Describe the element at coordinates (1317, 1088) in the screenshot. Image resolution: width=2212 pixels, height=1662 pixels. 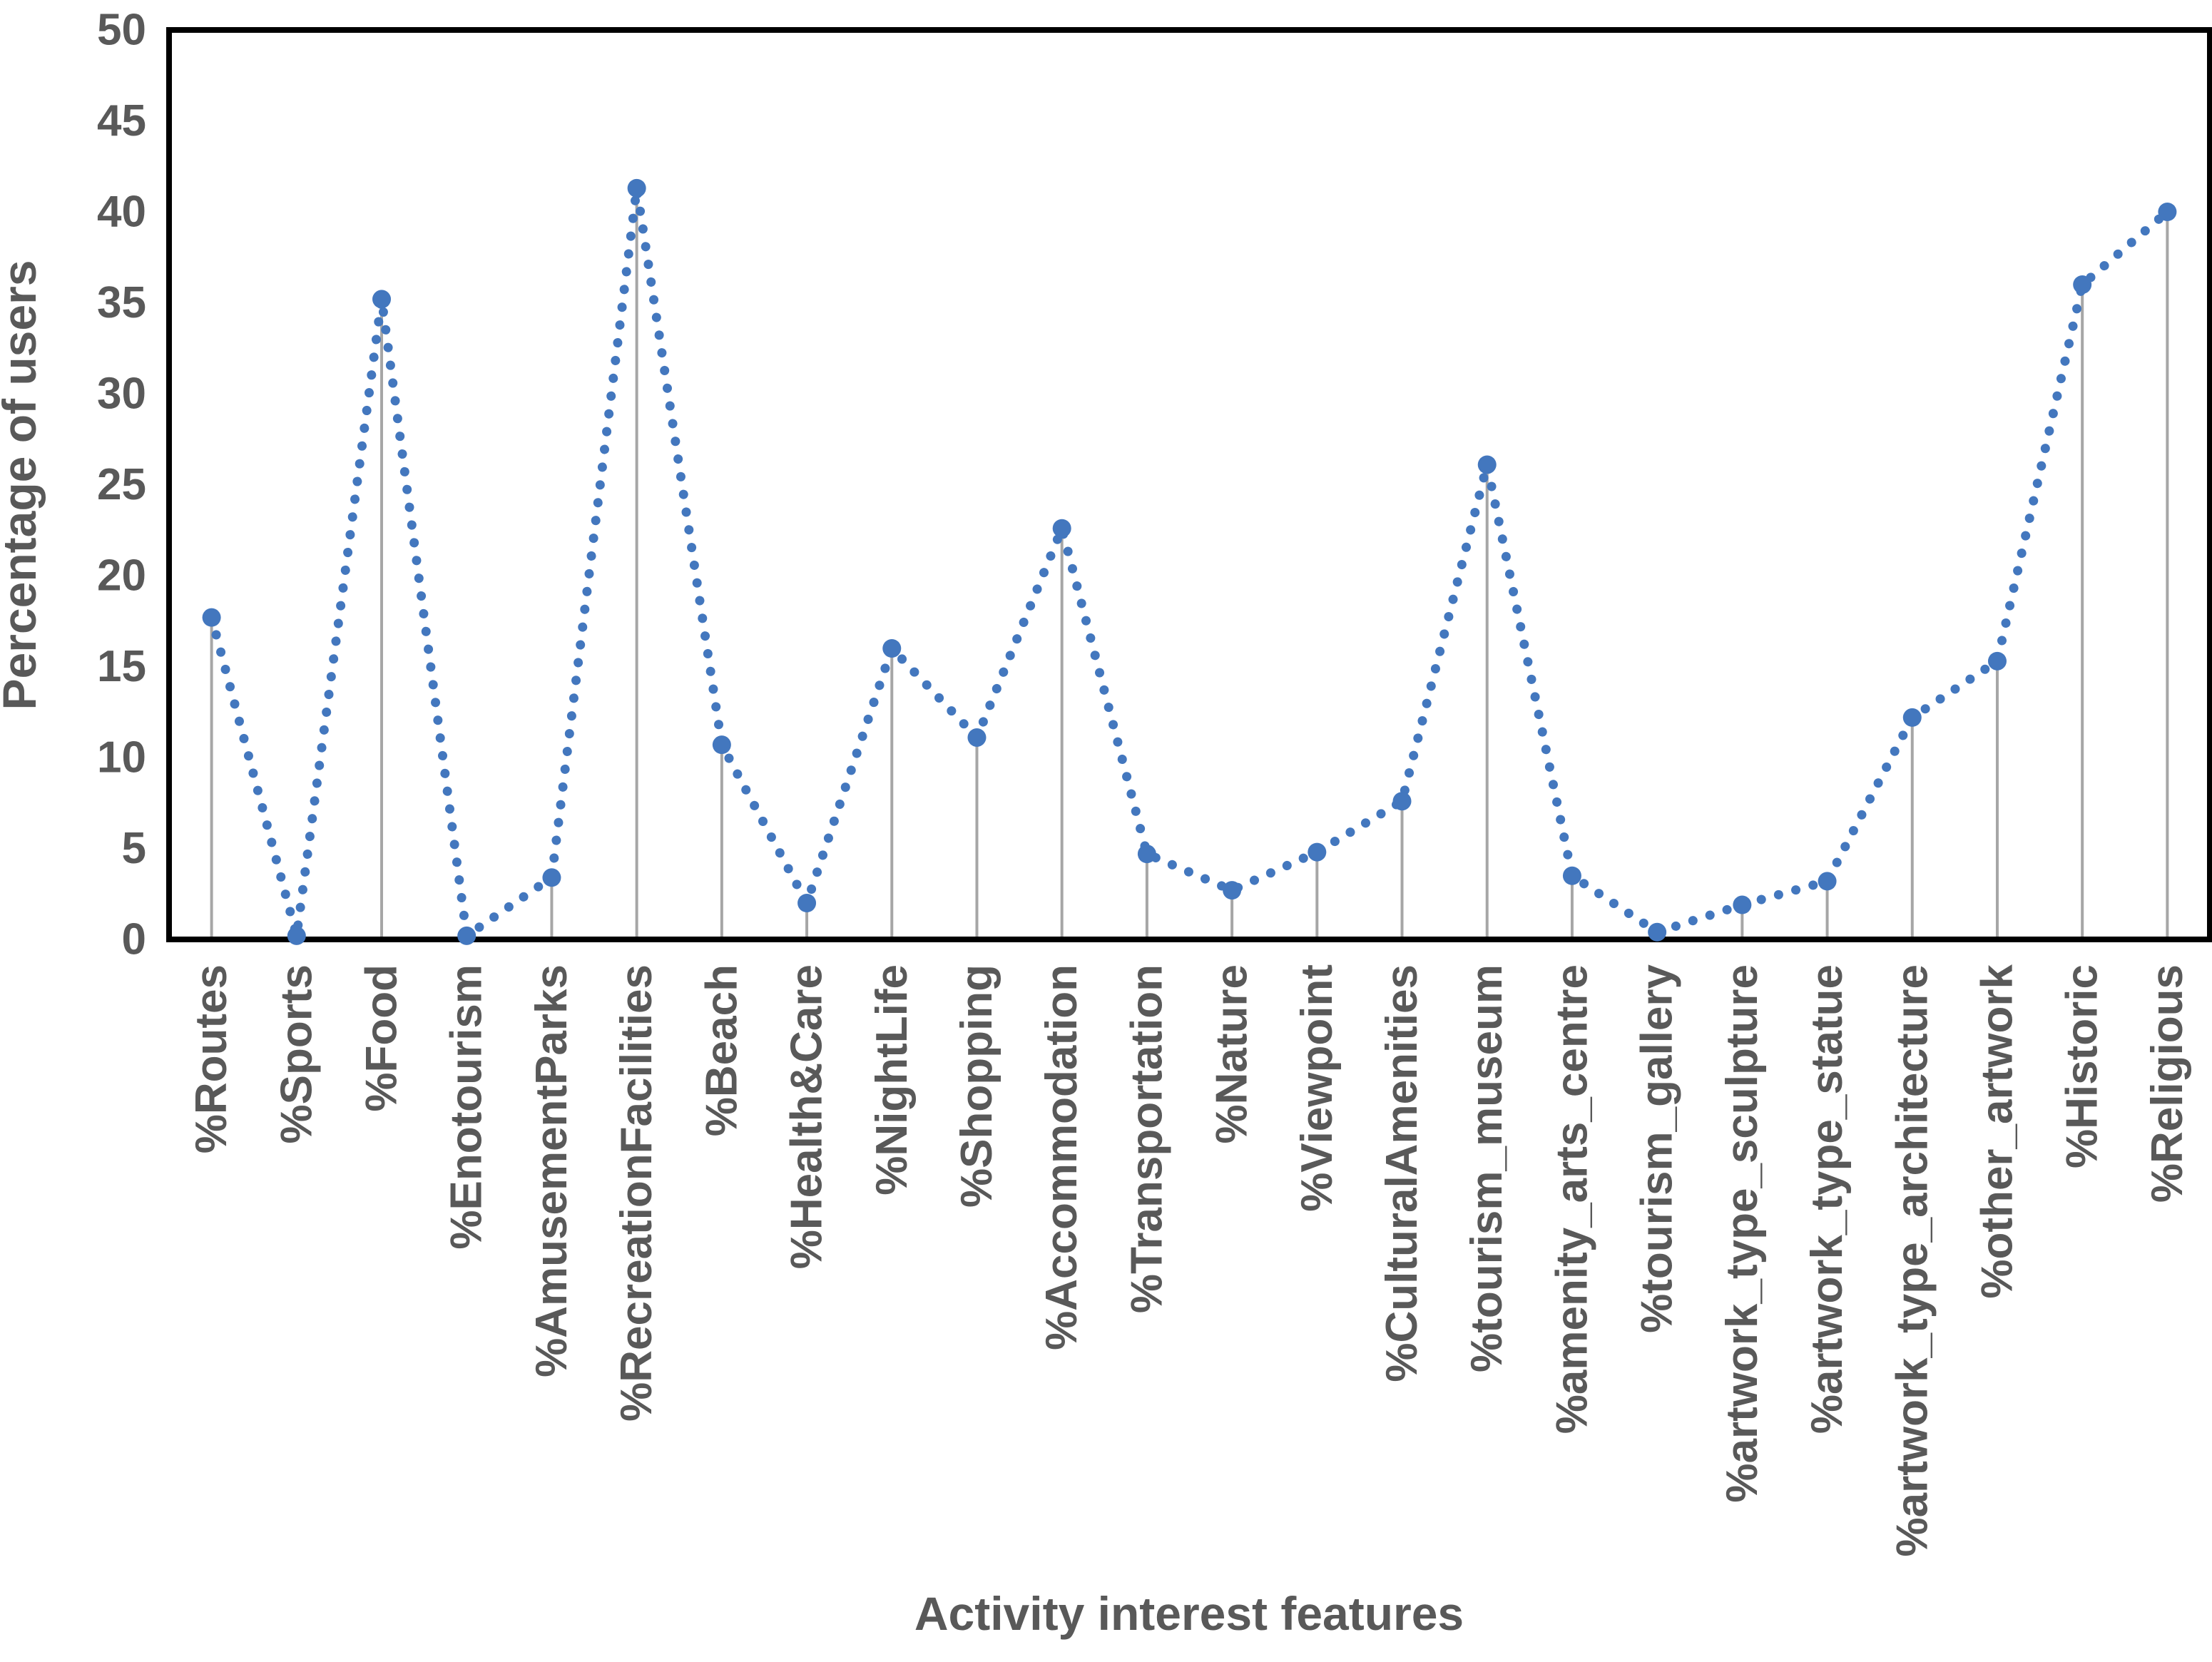
I see `x-category-label: %Viewpoint` at that location.